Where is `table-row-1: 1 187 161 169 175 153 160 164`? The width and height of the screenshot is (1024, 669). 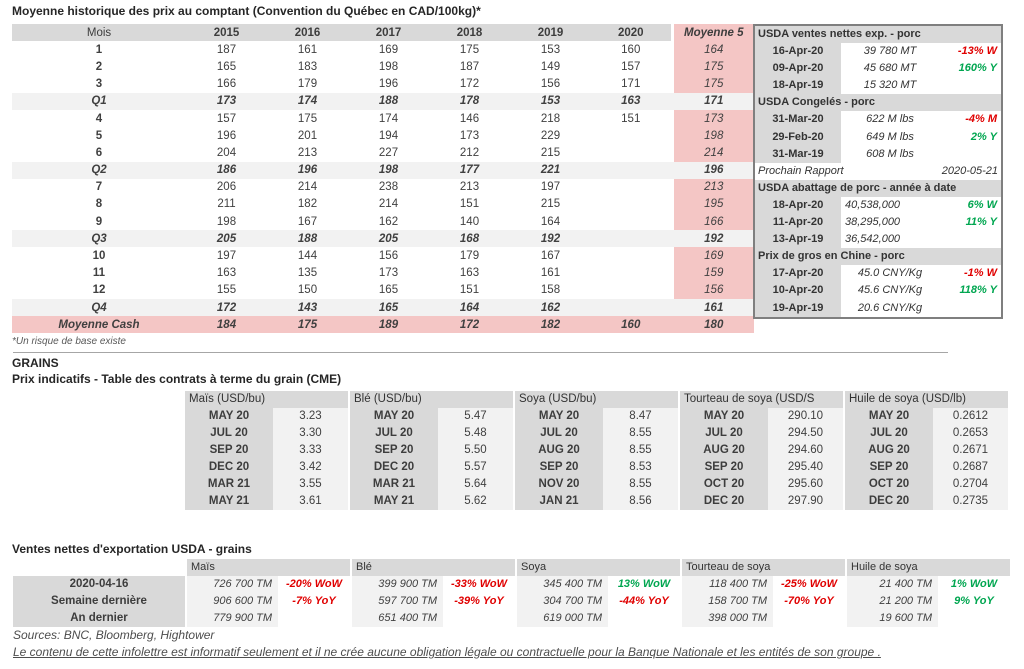 table-row-1: 1 187 161 169 175 153 160 164 is located at coordinates (383, 50).